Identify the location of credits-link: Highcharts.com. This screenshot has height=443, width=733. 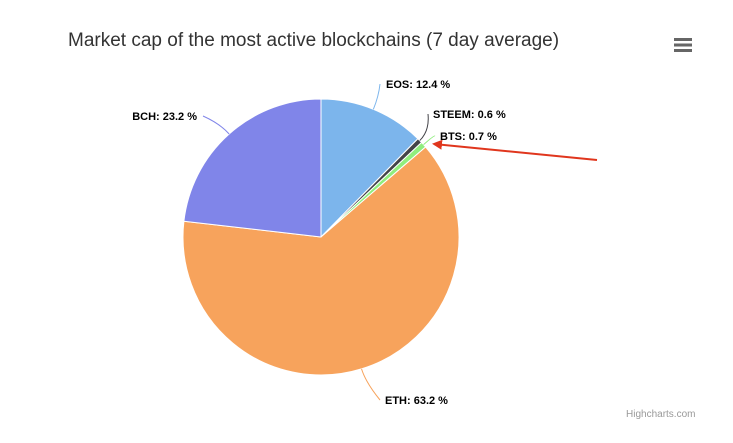
(661, 414).